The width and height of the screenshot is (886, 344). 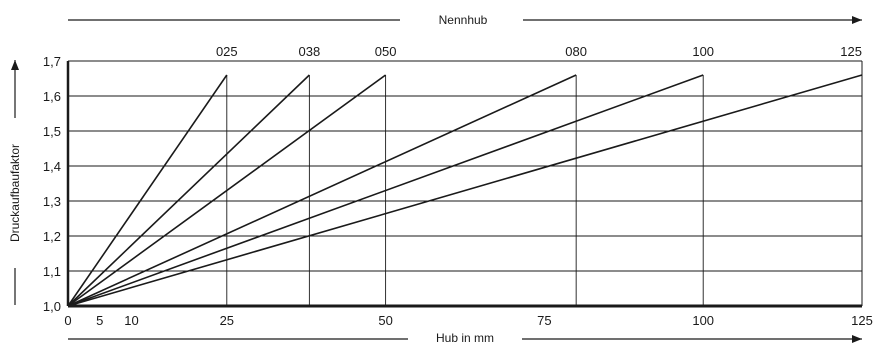 I want to click on y-tick-label: 1,6, so click(x=52, y=96).